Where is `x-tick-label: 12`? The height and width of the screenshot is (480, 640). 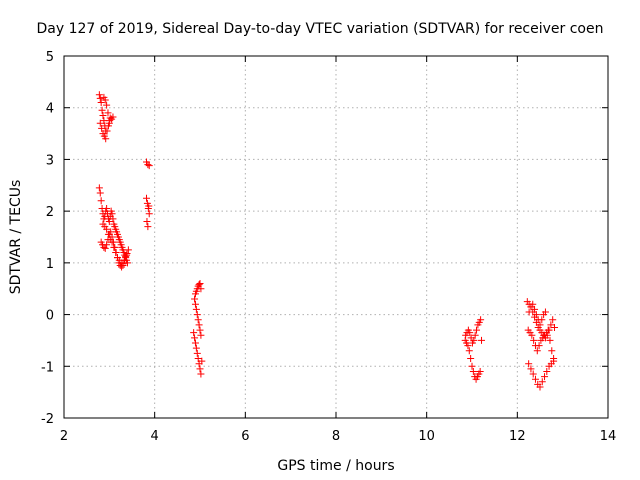 x-tick-label: 12 is located at coordinates (517, 436).